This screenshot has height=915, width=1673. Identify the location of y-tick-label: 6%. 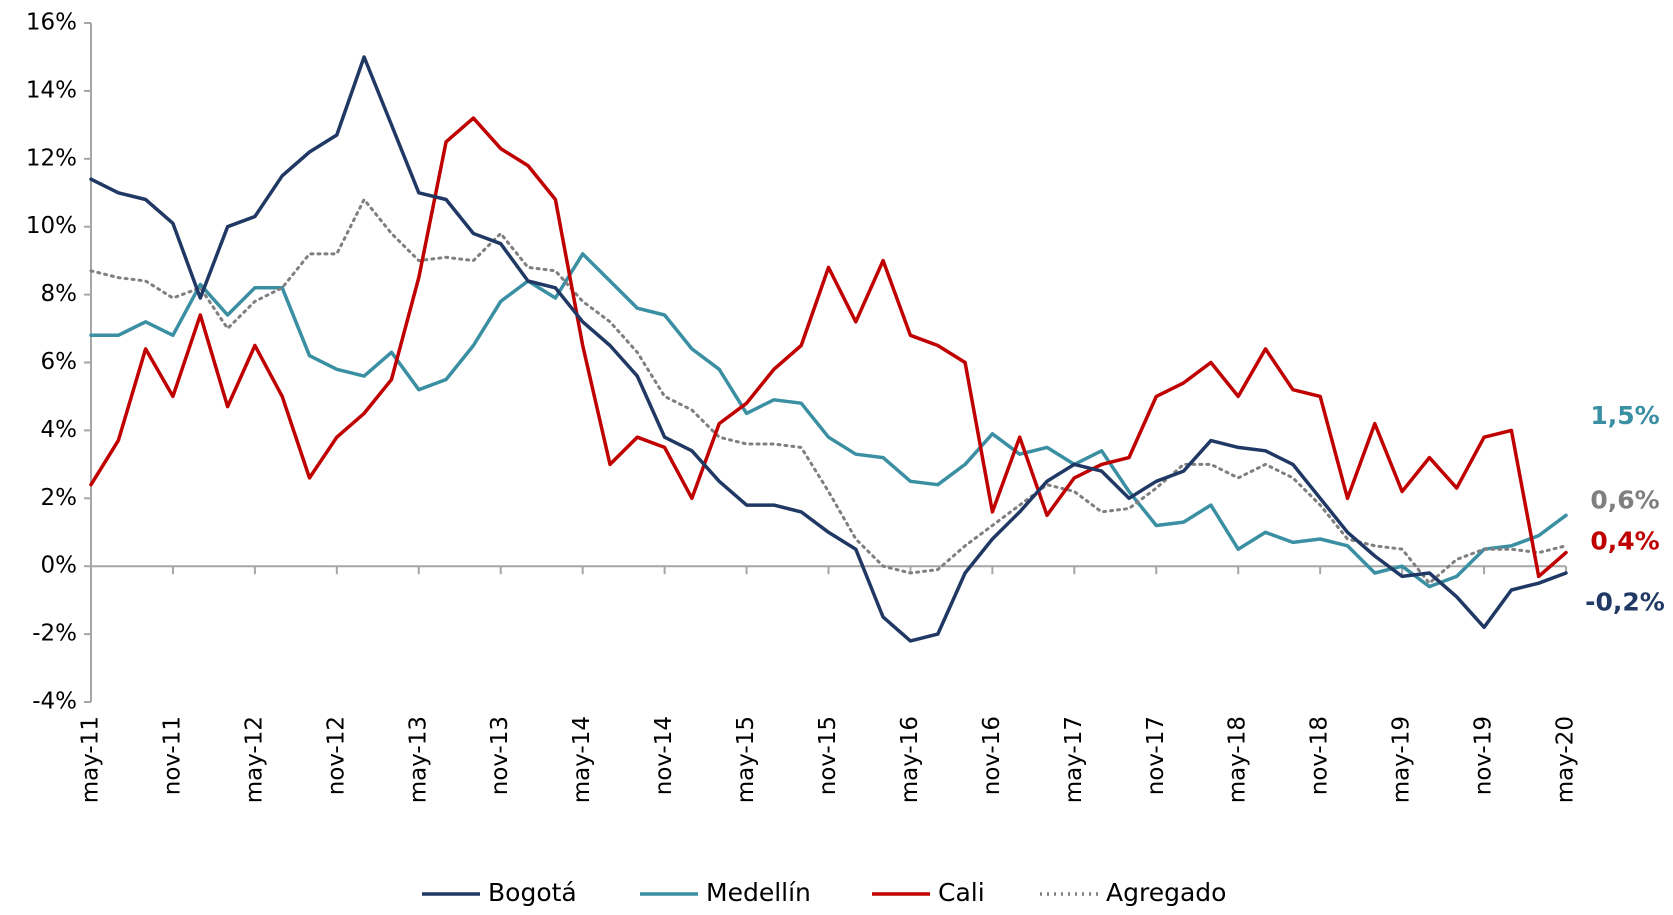
(59, 362).